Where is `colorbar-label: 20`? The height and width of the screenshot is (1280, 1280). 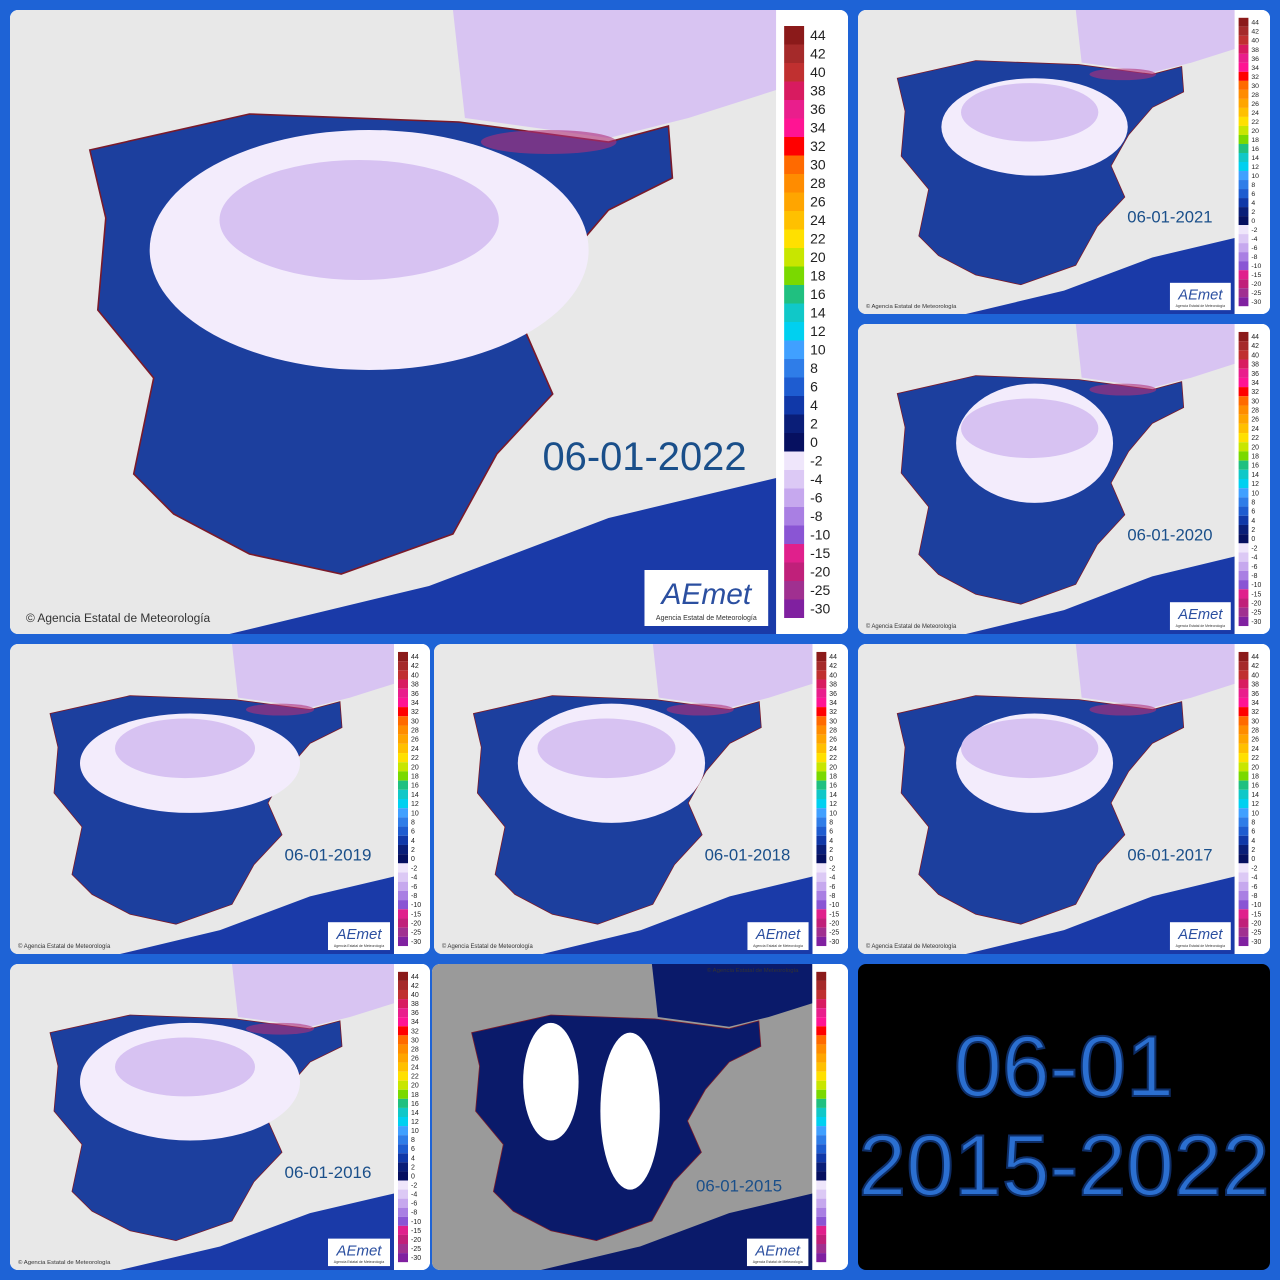 colorbar-label: 20 is located at coordinates (1255, 767).